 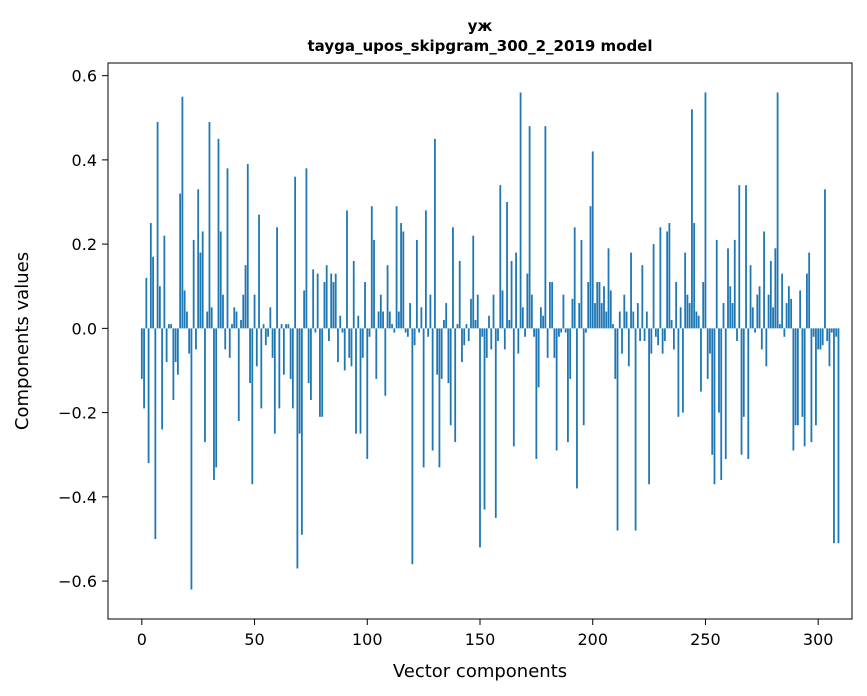 What do you see at coordinates (485, 634) in the screenshot?
I see `x-axis-ticks: 0 50 100 150 200 250 300` at bounding box center [485, 634].